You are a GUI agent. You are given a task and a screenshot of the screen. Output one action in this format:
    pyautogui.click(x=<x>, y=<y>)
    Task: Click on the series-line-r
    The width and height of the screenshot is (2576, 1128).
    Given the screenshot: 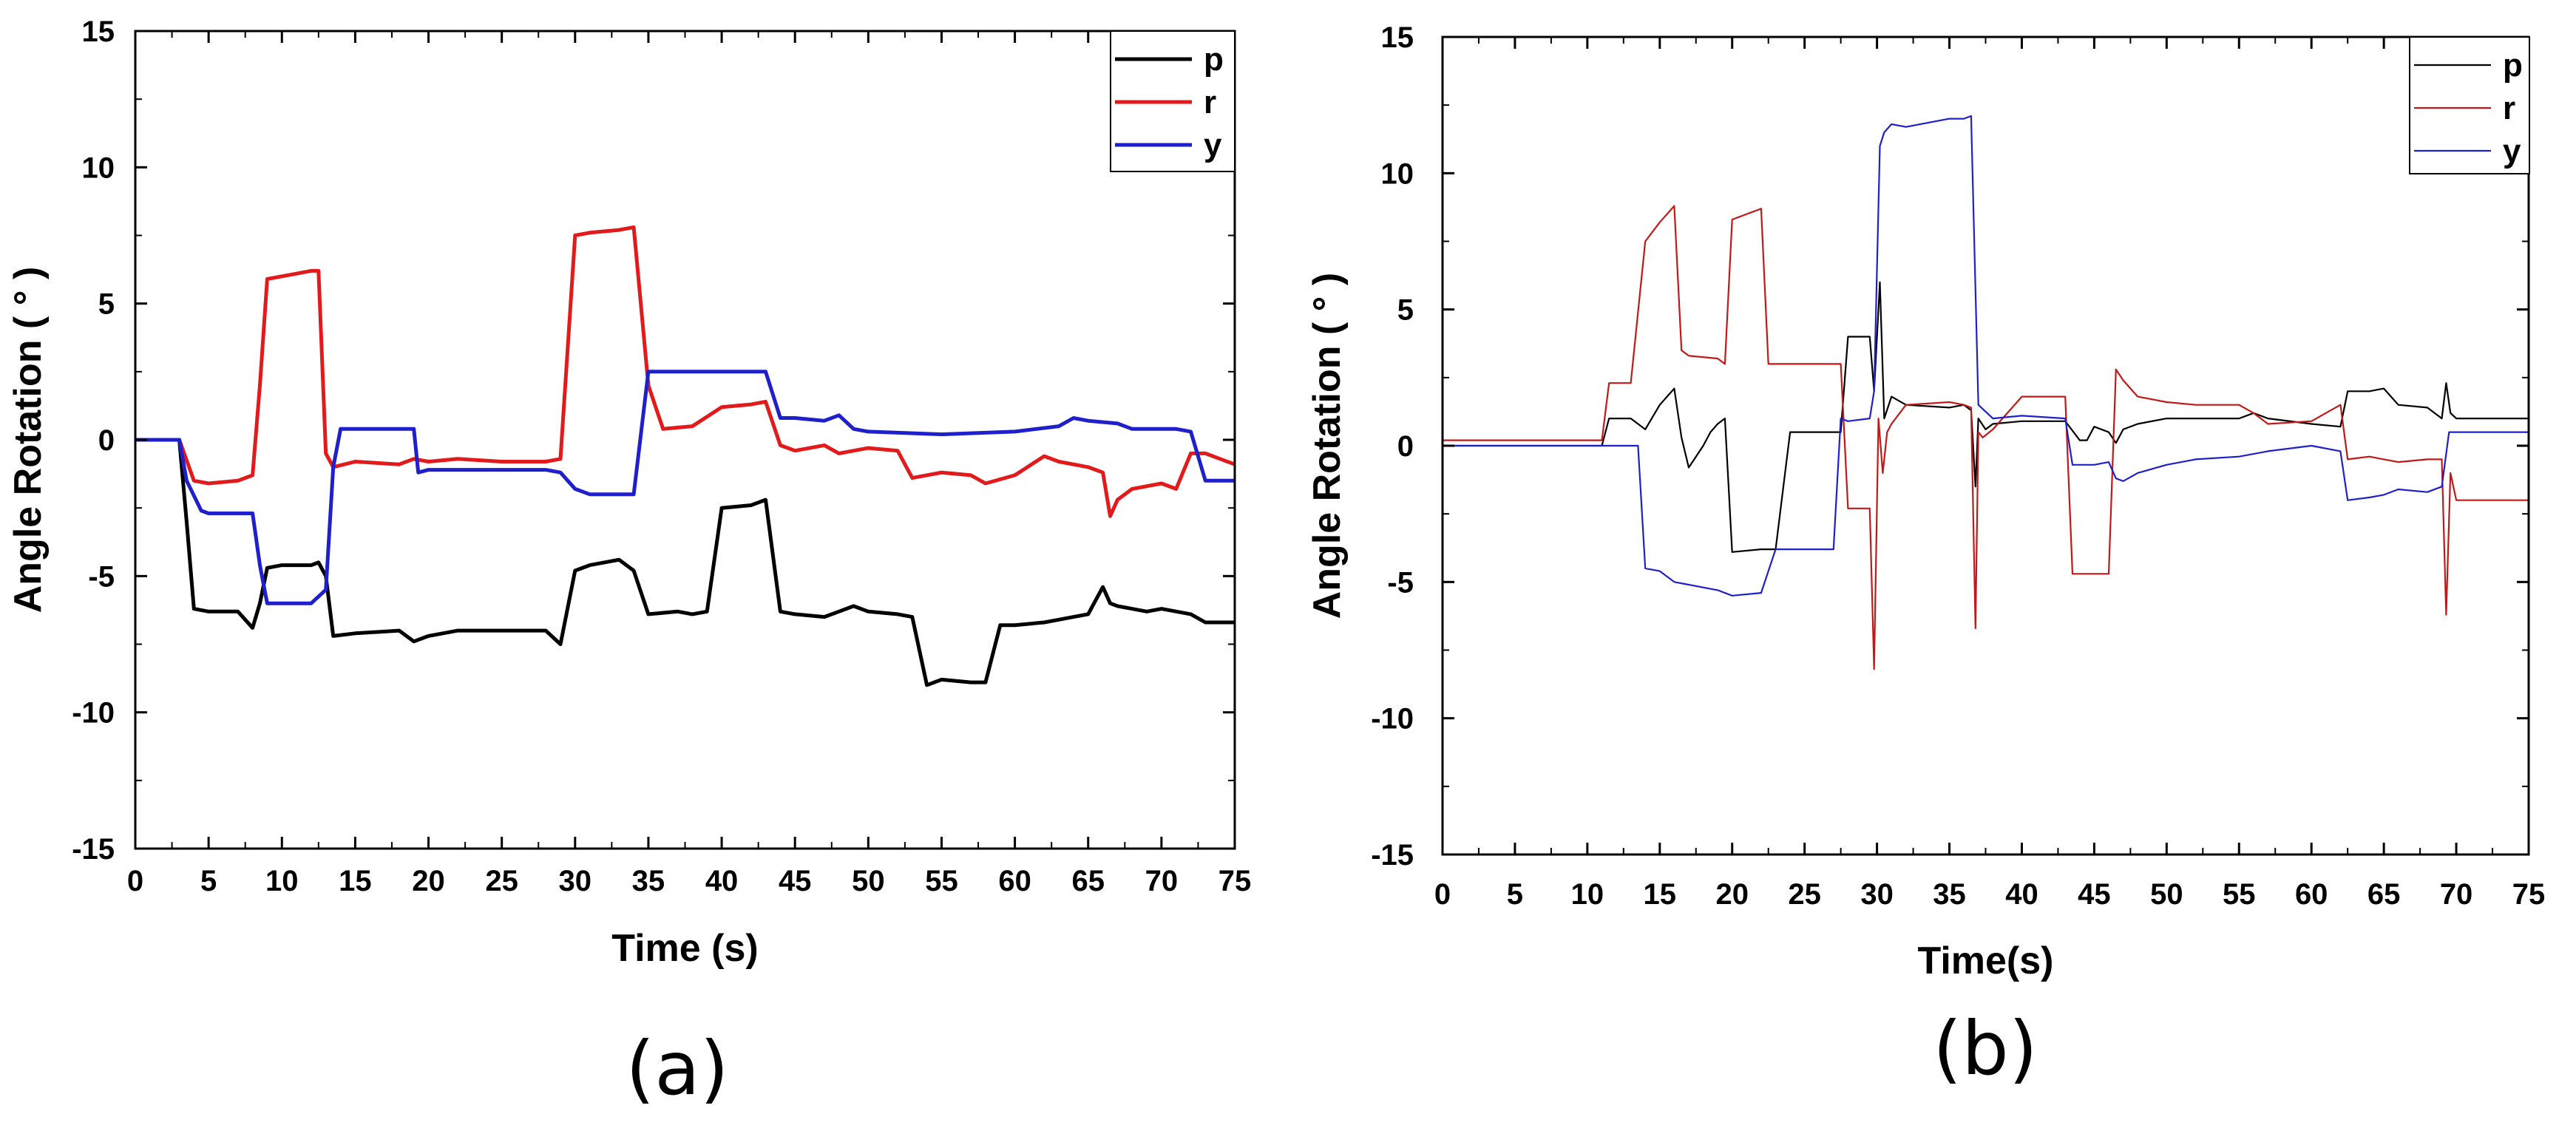 What is the action you would take?
    pyautogui.click(x=685, y=372)
    